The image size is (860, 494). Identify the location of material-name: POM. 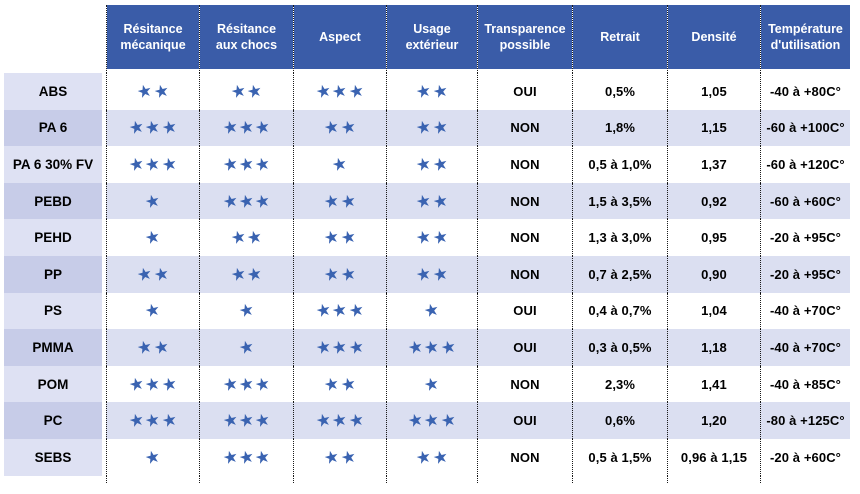
(53, 384).